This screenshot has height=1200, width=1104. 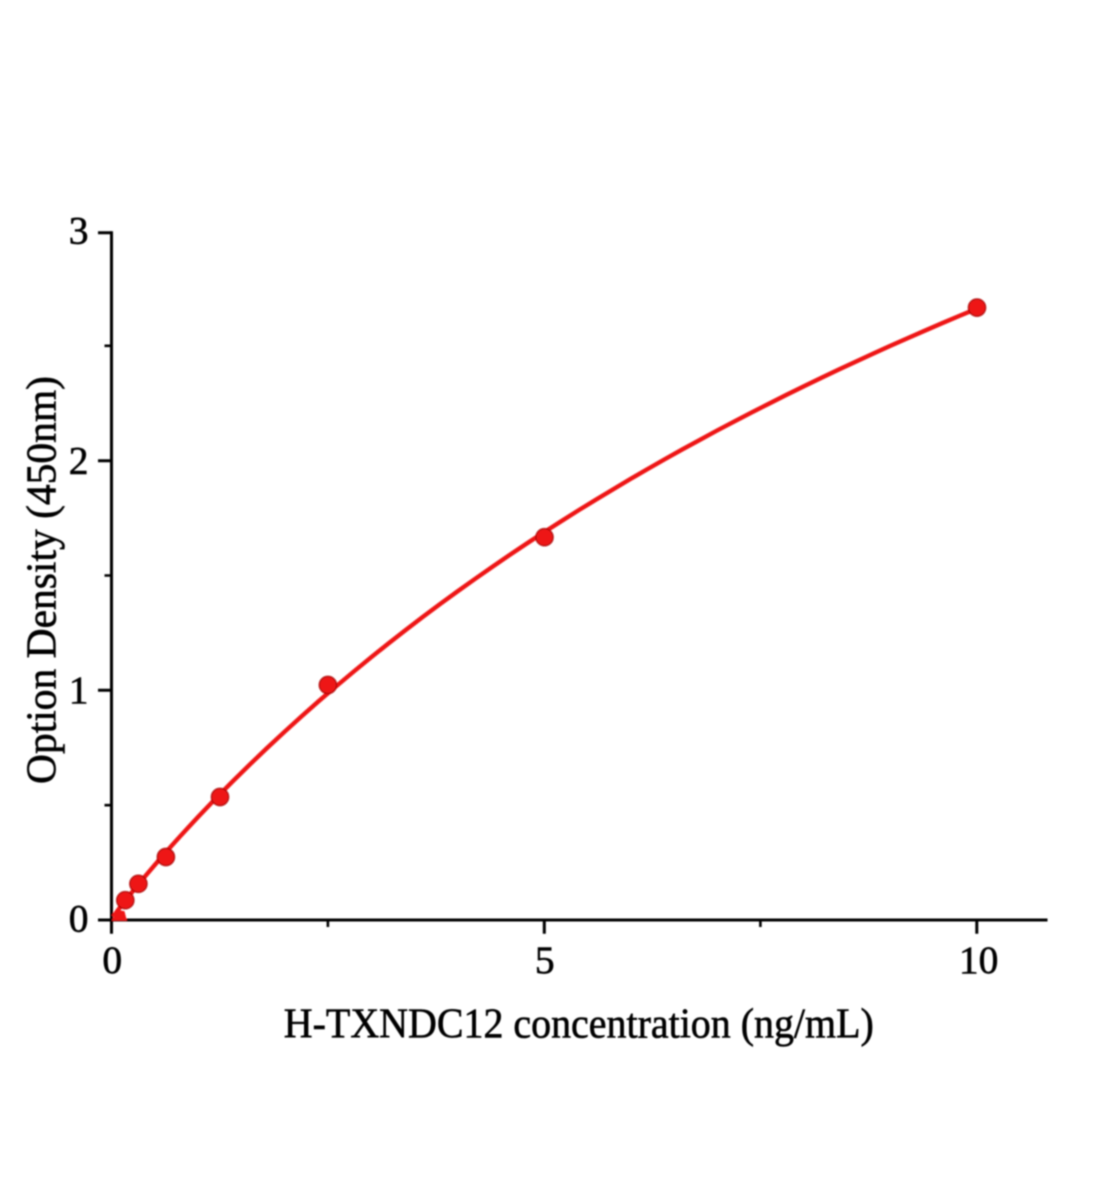 I want to click on svg-text: 3, so click(x=79, y=231).